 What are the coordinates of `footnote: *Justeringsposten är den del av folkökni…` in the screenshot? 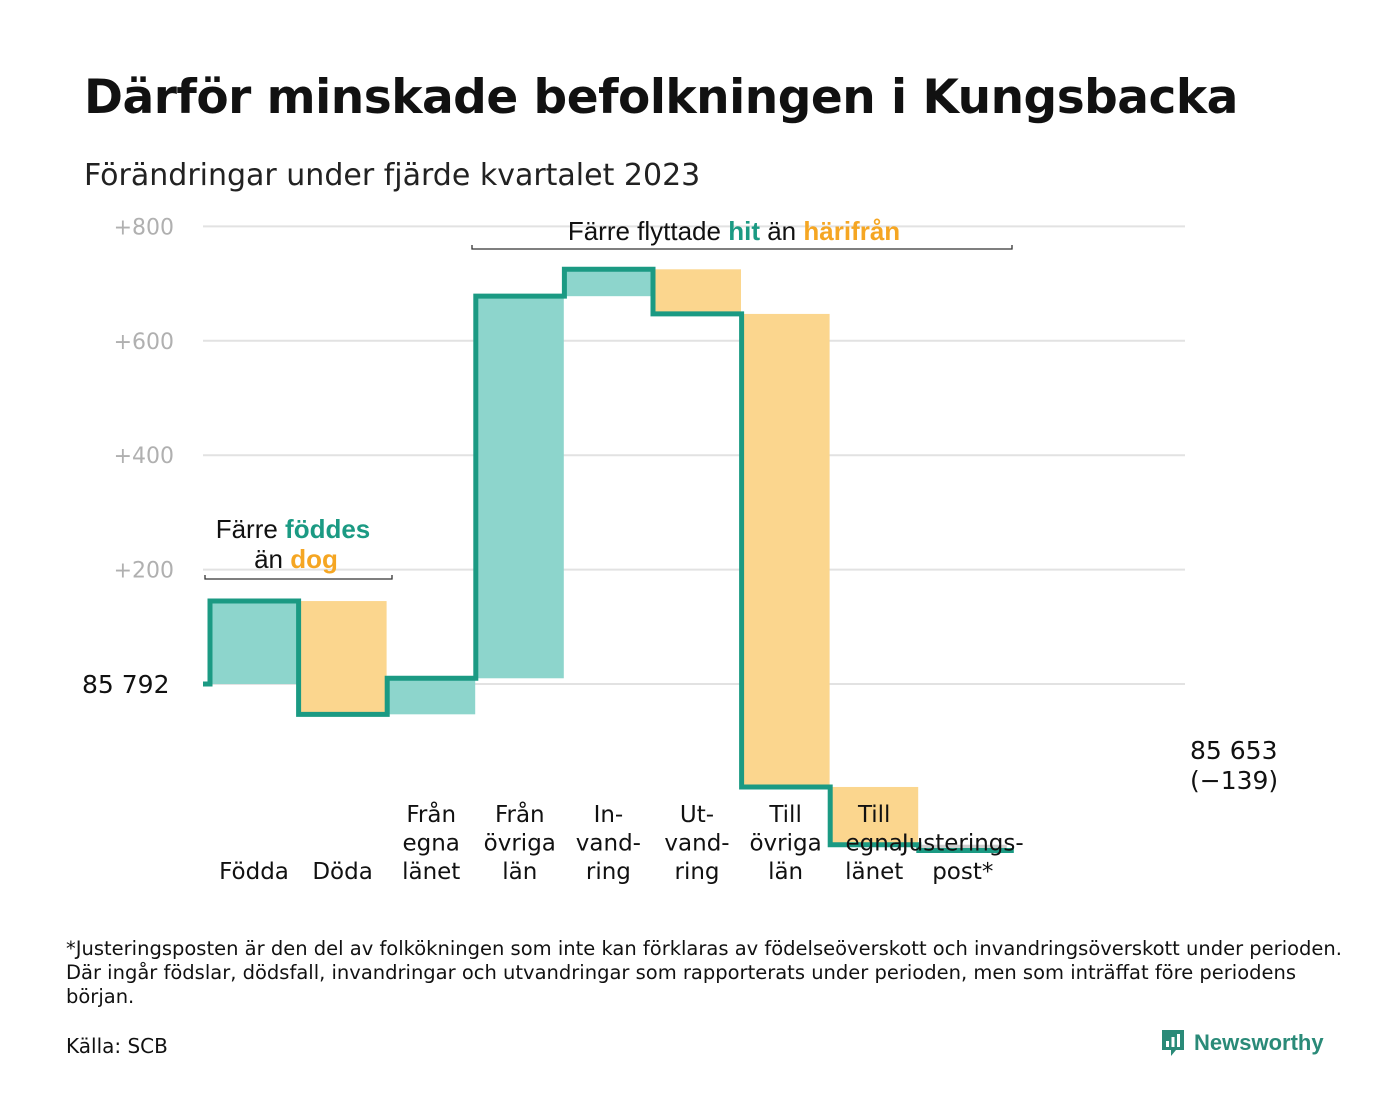 It's located at (704, 972).